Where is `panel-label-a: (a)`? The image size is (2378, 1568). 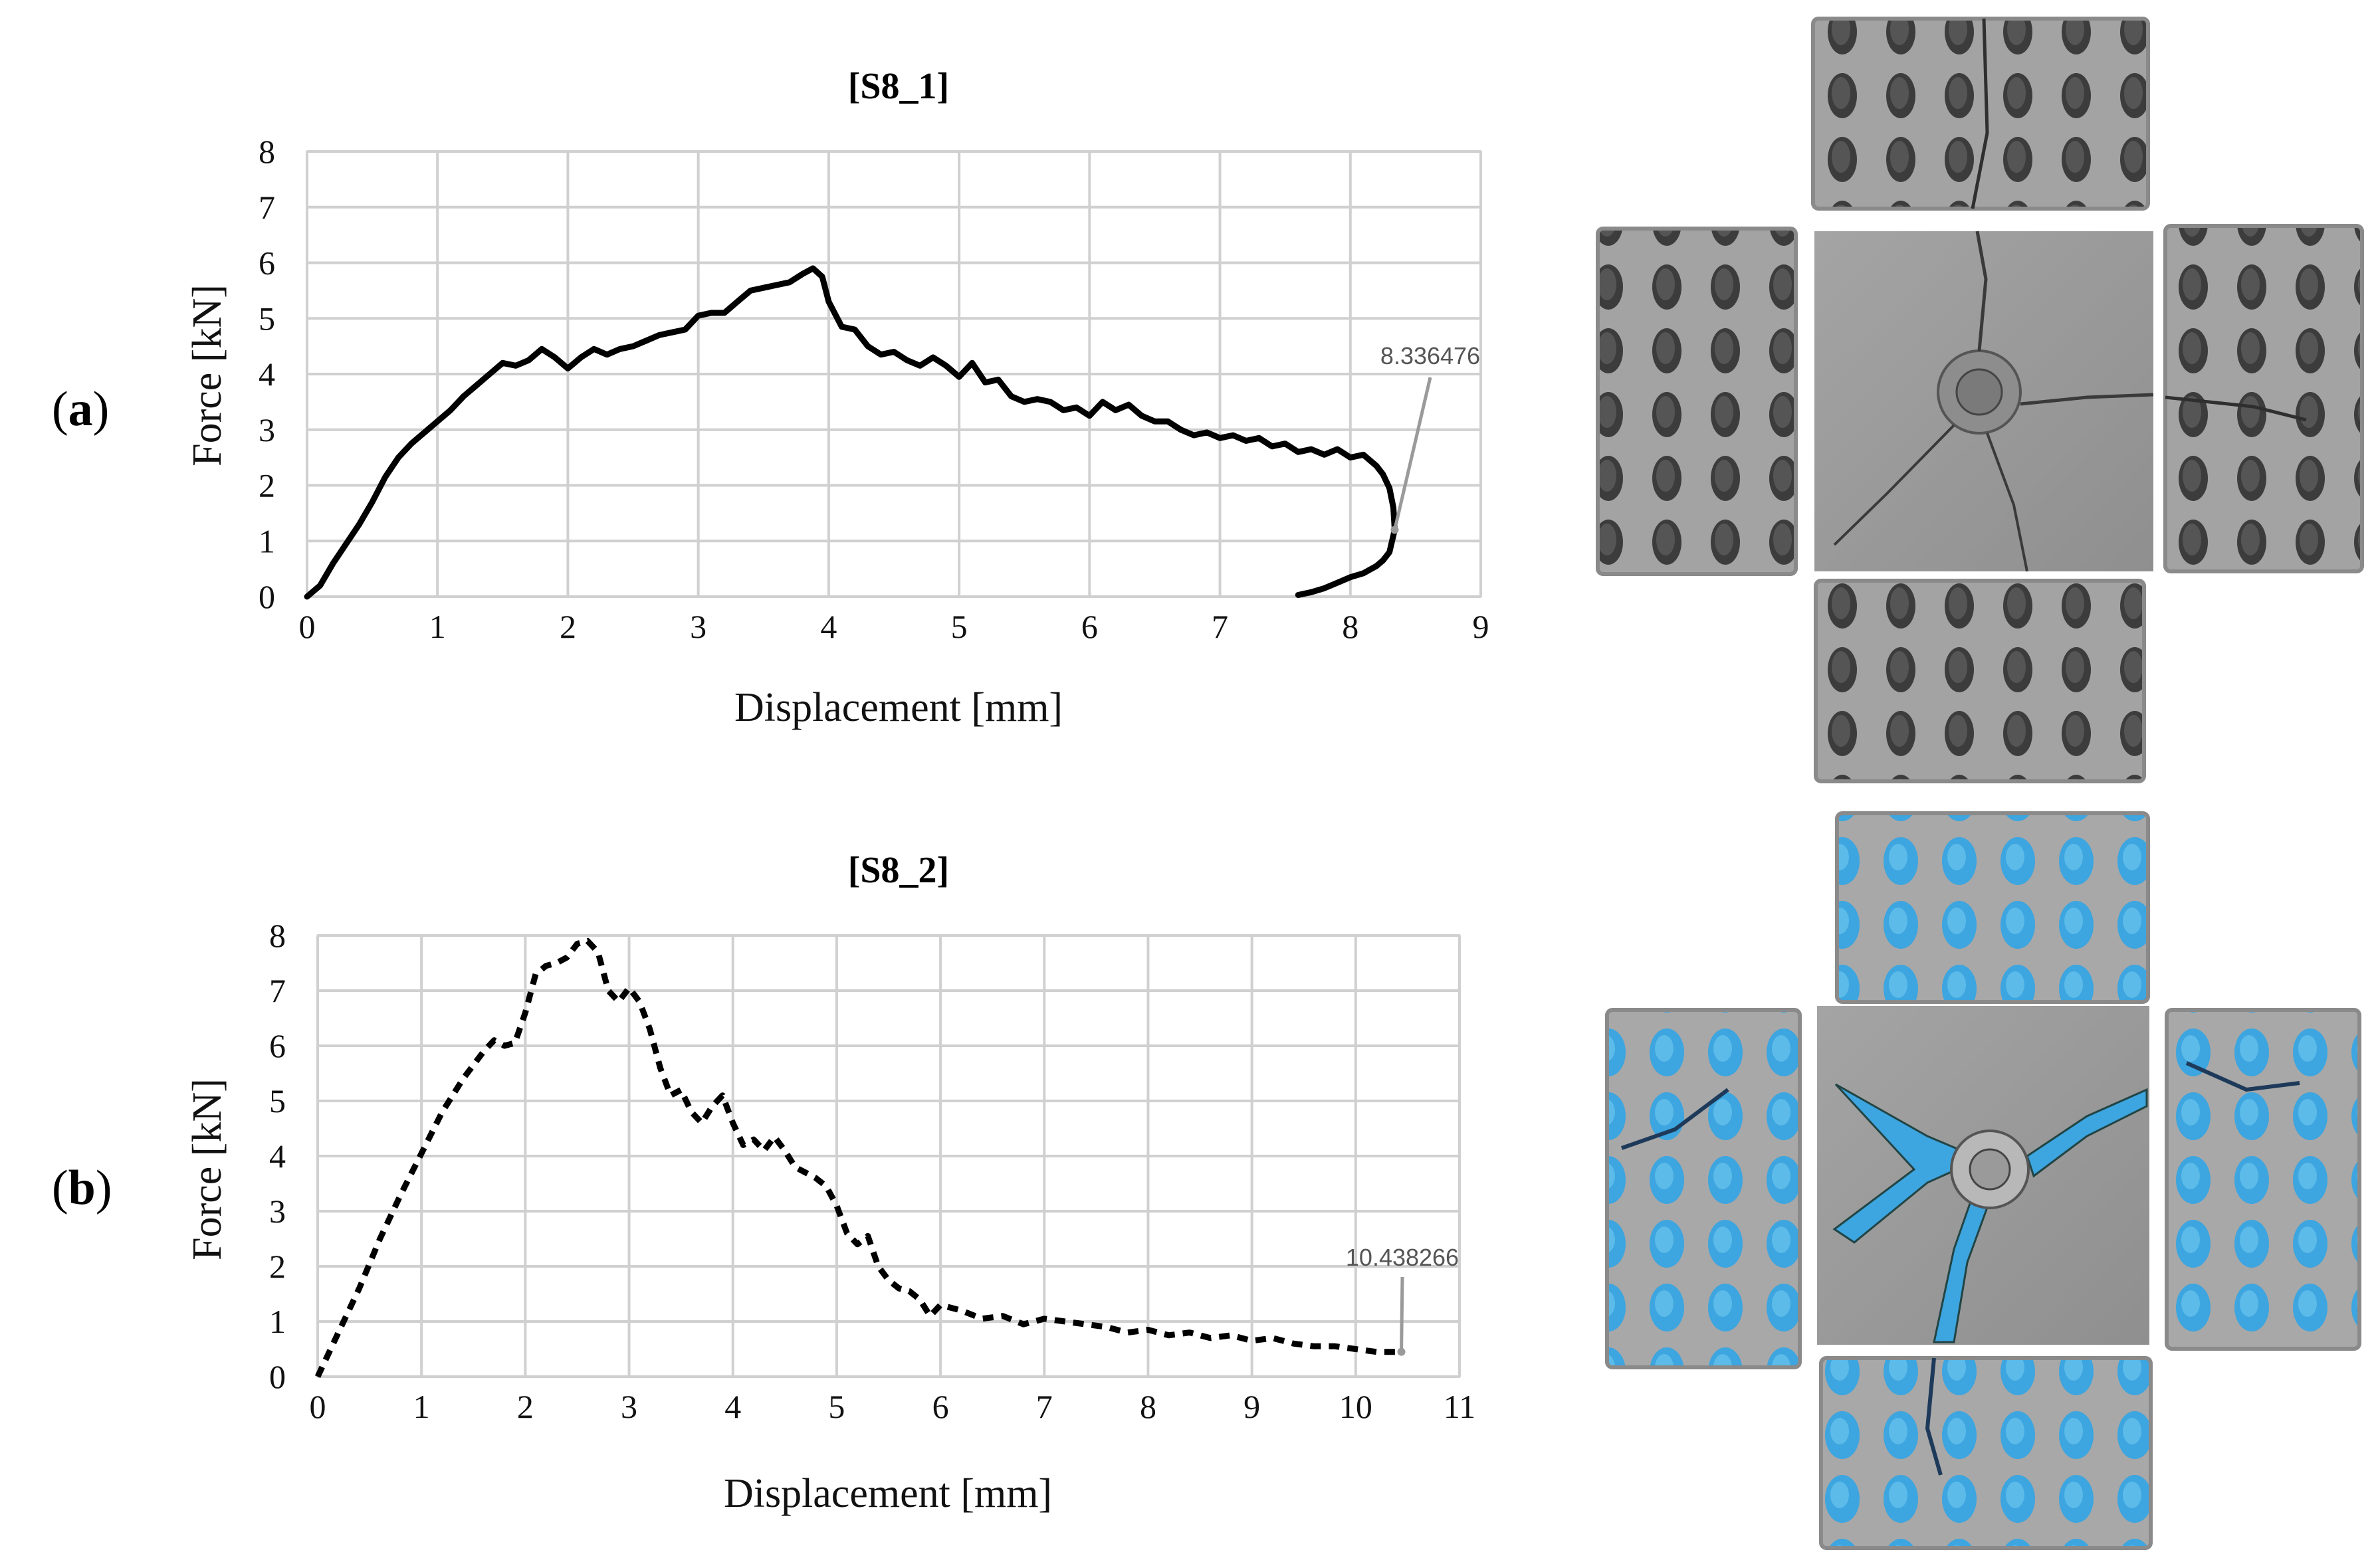 panel-label-a: (a) is located at coordinates (80, 409).